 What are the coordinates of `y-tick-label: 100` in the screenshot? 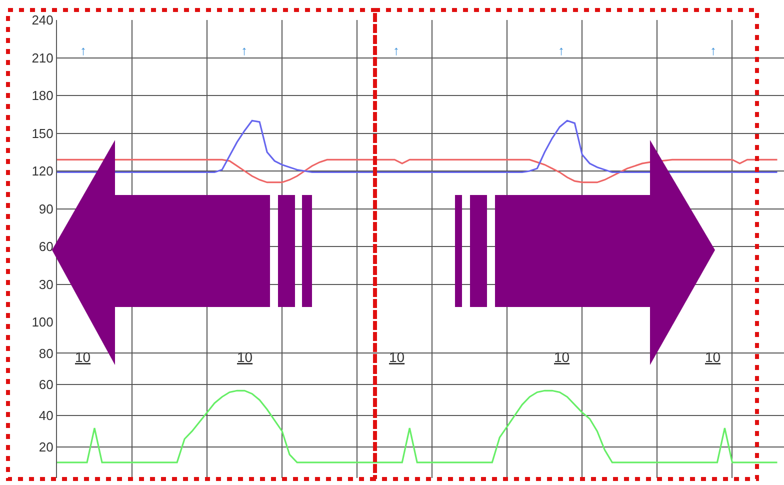 It's located at (43, 322).